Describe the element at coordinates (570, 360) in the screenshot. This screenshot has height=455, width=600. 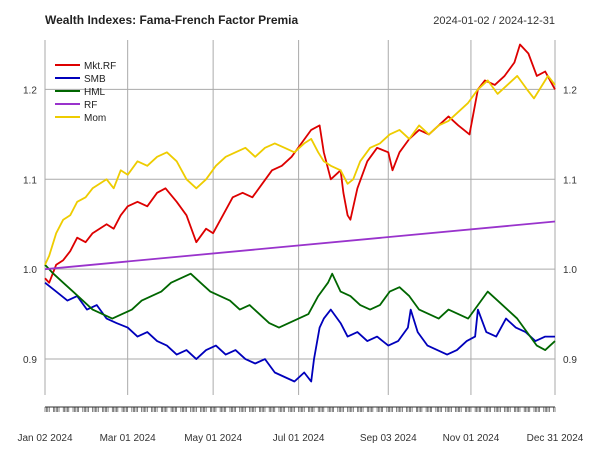
I see `y-tick-label-right: 0.9` at that location.